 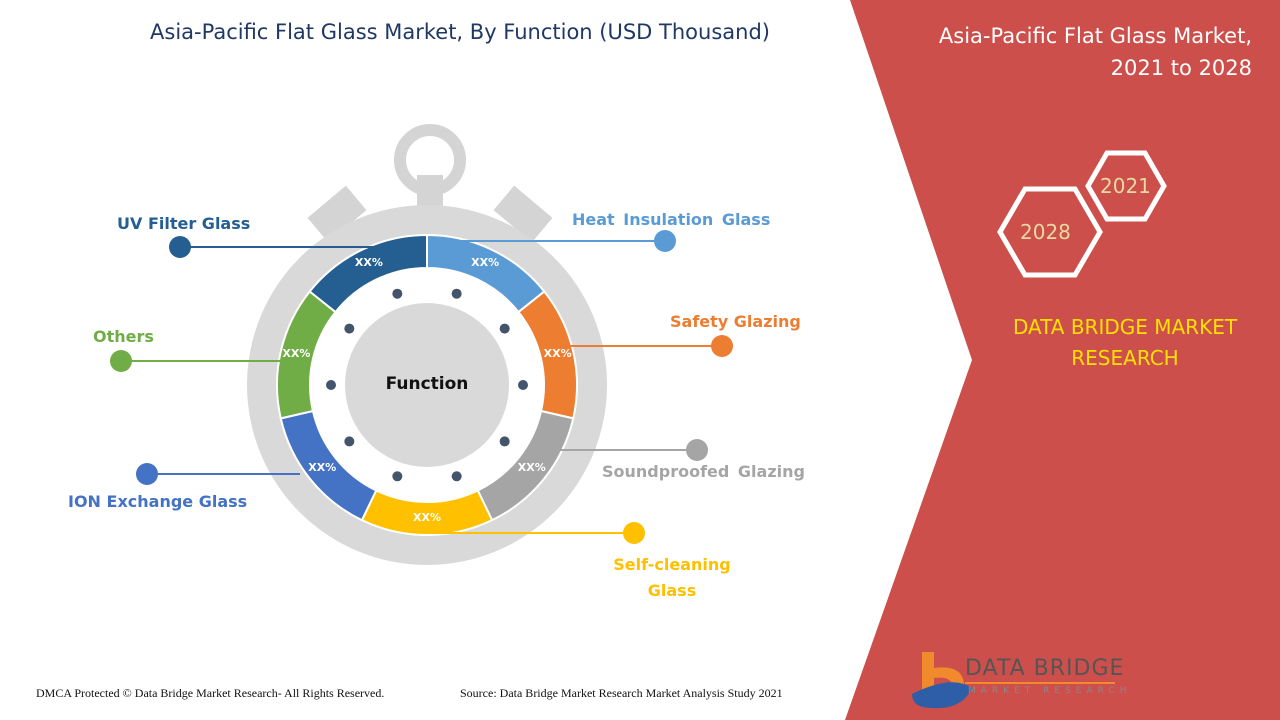 I want to click on dial-dots, so click(x=427, y=385).